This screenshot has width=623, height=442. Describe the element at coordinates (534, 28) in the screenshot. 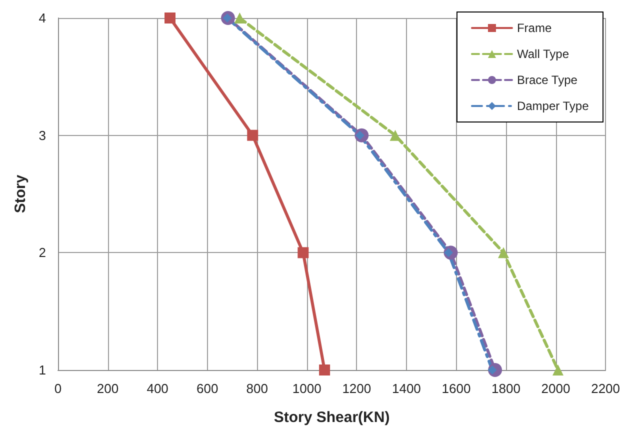

I see `legend-label: Frame` at that location.